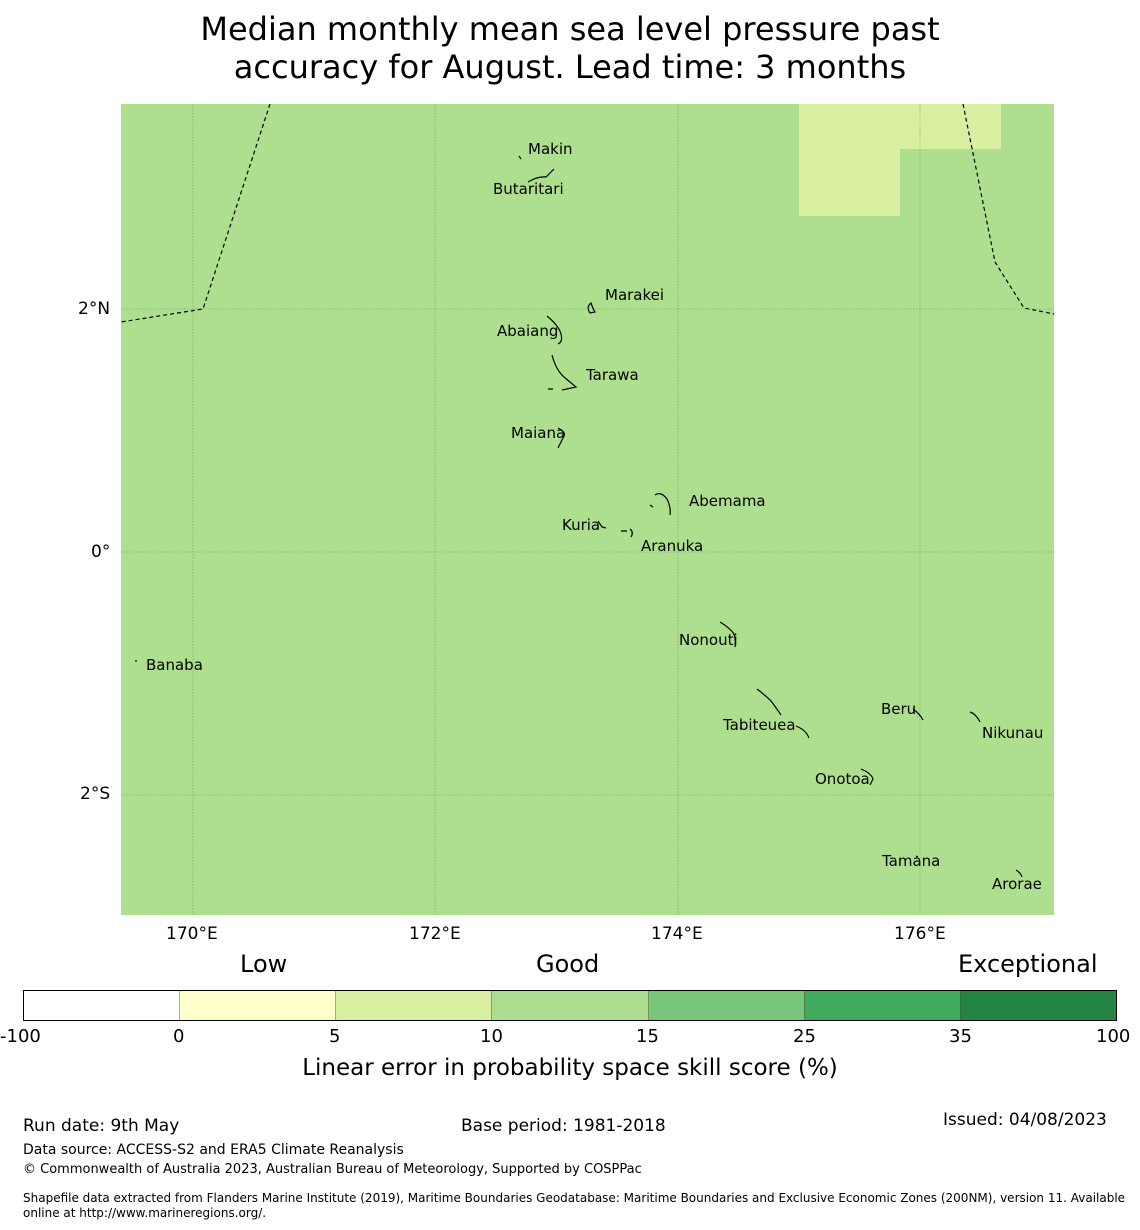 This screenshot has width=1140, height=1230. What do you see at coordinates (192, 934) in the screenshot?
I see `lon-tick-170e: 170°E` at bounding box center [192, 934].